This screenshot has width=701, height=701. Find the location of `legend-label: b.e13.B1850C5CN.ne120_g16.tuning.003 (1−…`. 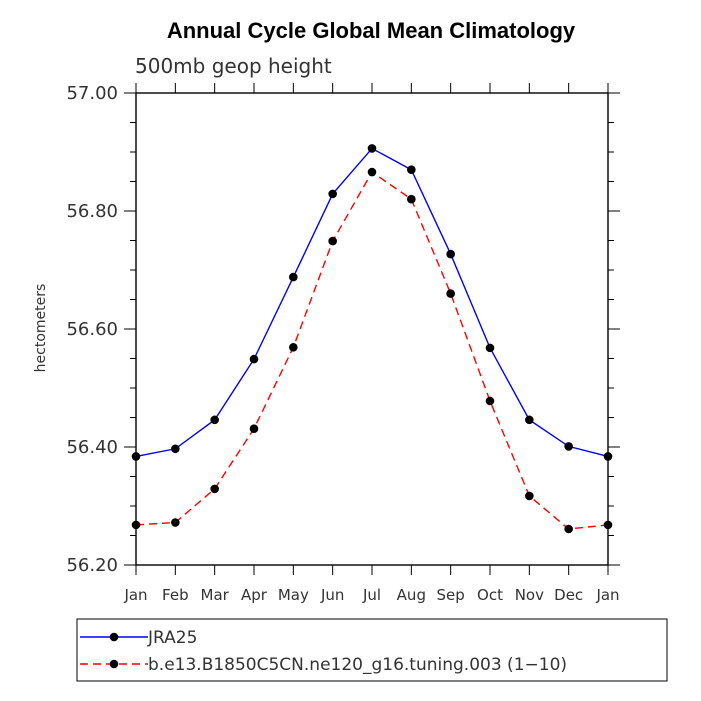

legend-label: b.e13.B1850C5CN.ne120_g16.tuning.003 (1−… is located at coordinates (357, 665).